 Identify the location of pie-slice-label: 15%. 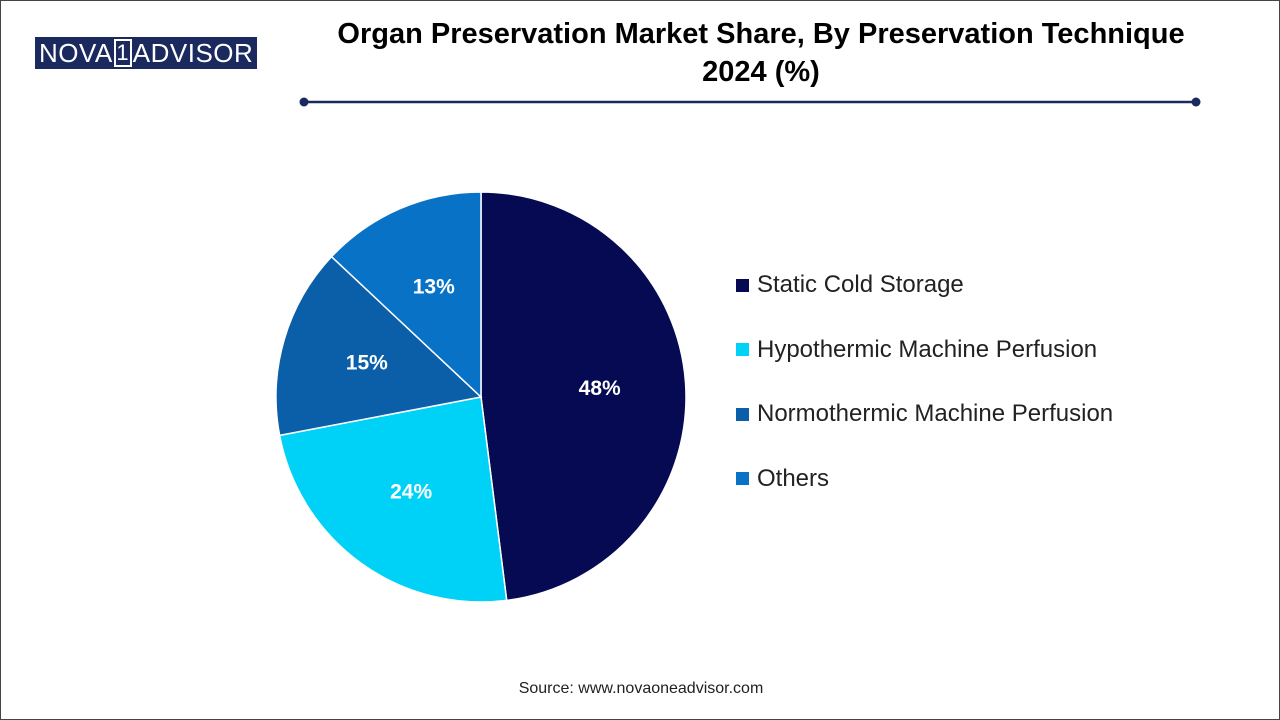
(367, 362).